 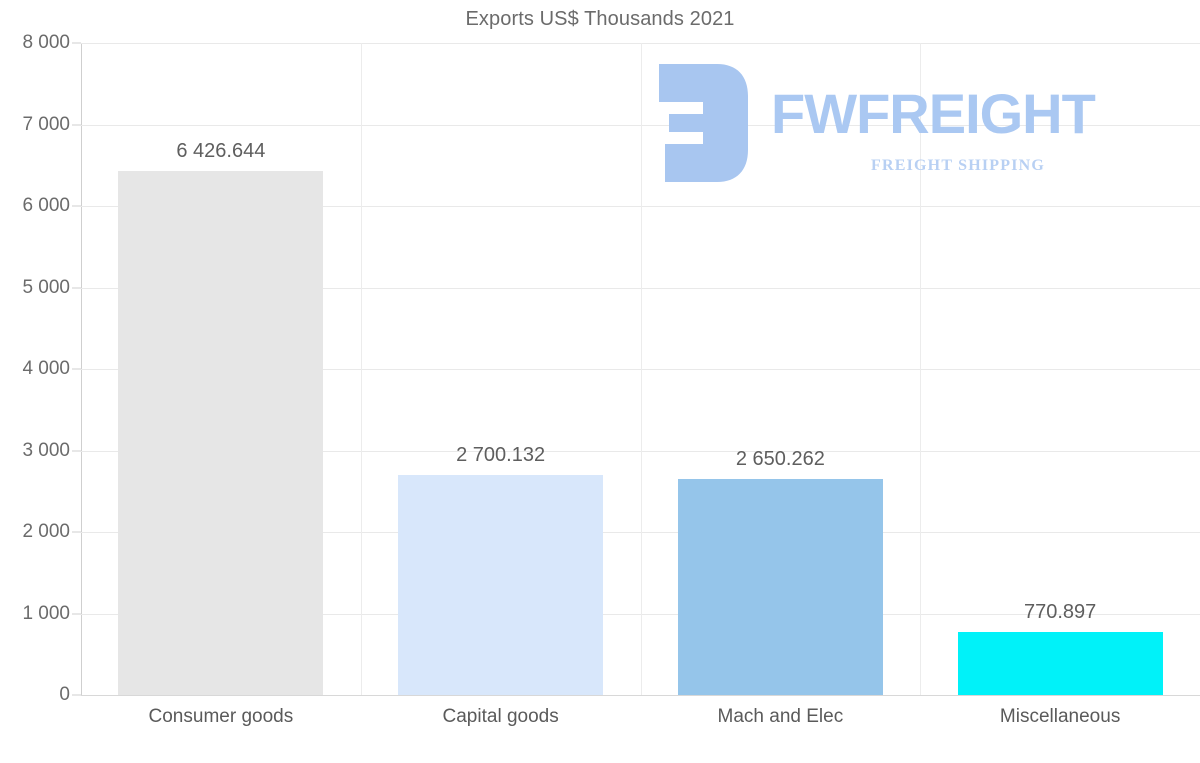 I want to click on y-axis-tick-label: 7 000, so click(x=46, y=124).